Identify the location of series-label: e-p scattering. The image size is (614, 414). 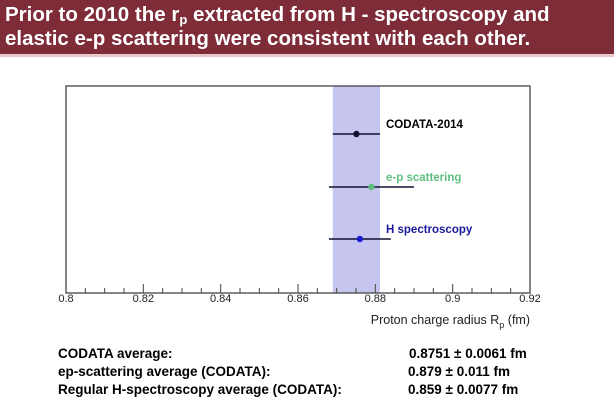
(423, 178).